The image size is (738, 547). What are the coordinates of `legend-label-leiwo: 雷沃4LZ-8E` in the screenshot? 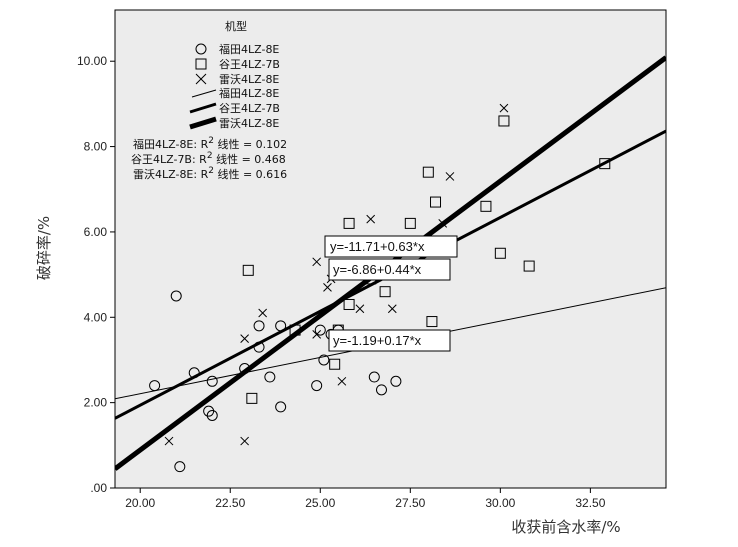 It's located at (249, 79).